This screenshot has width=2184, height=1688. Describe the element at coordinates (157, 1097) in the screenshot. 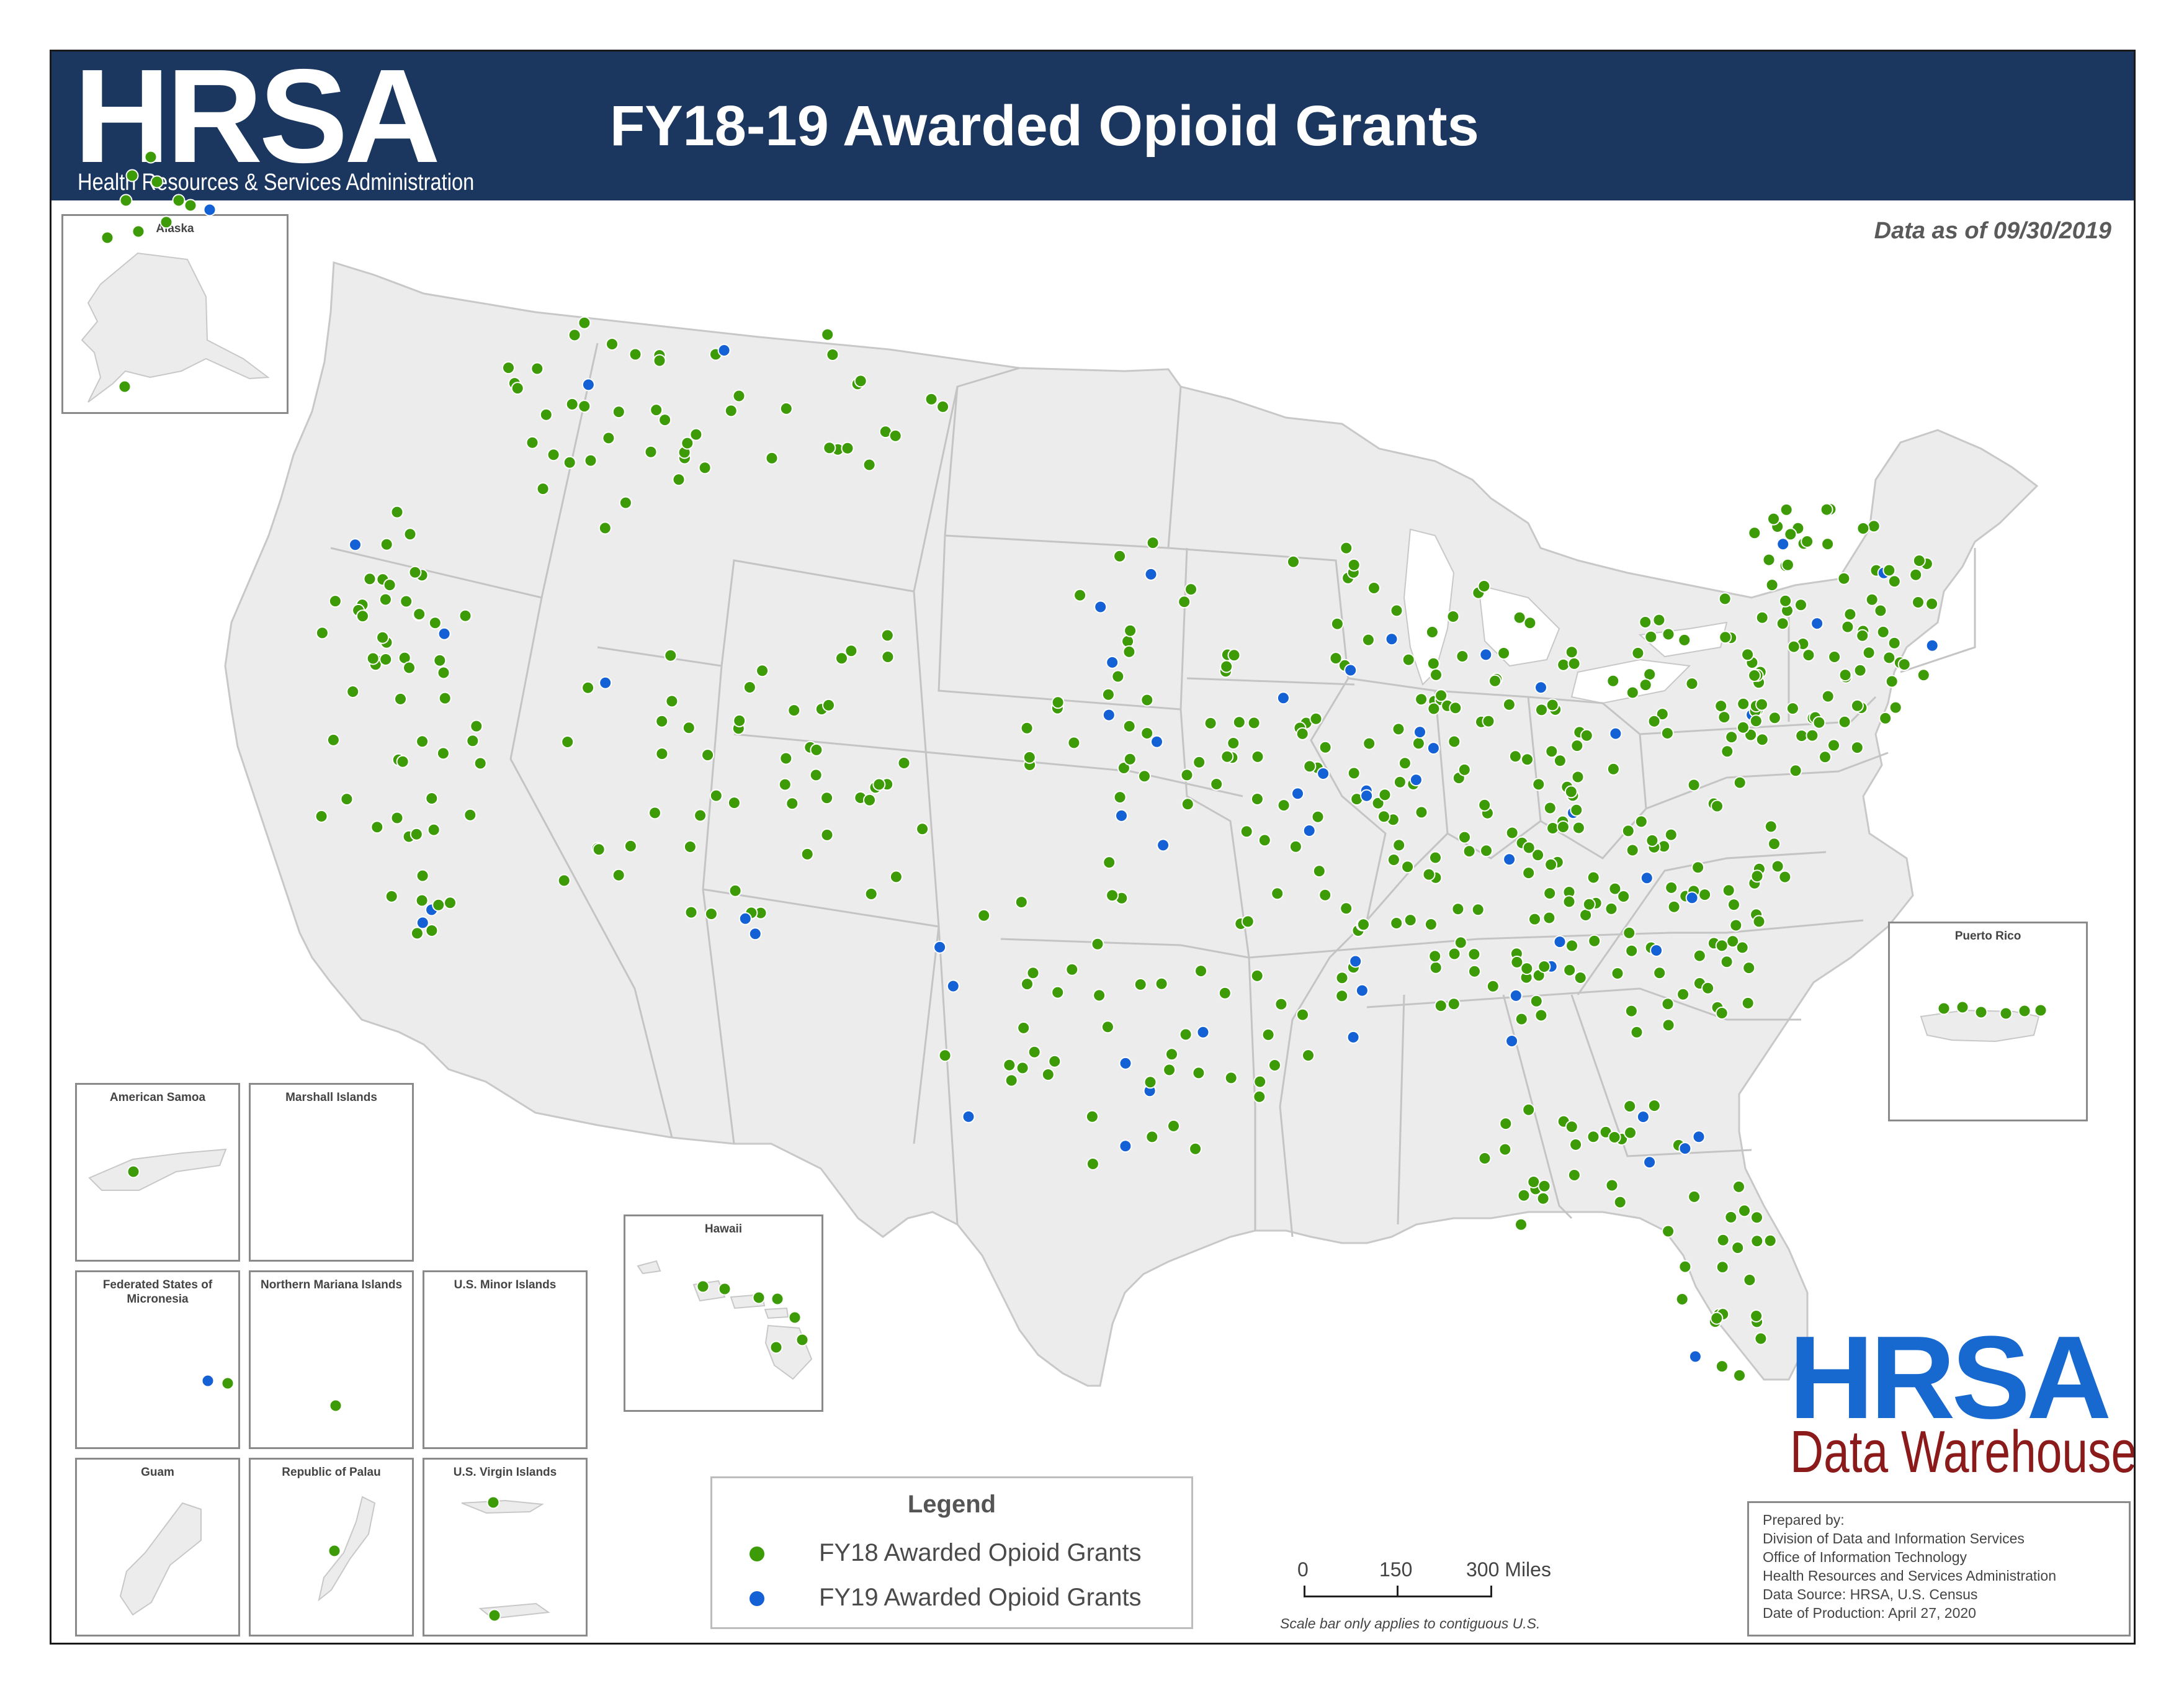

I see `inset-label-american-samoa: American Samoa` at that location.